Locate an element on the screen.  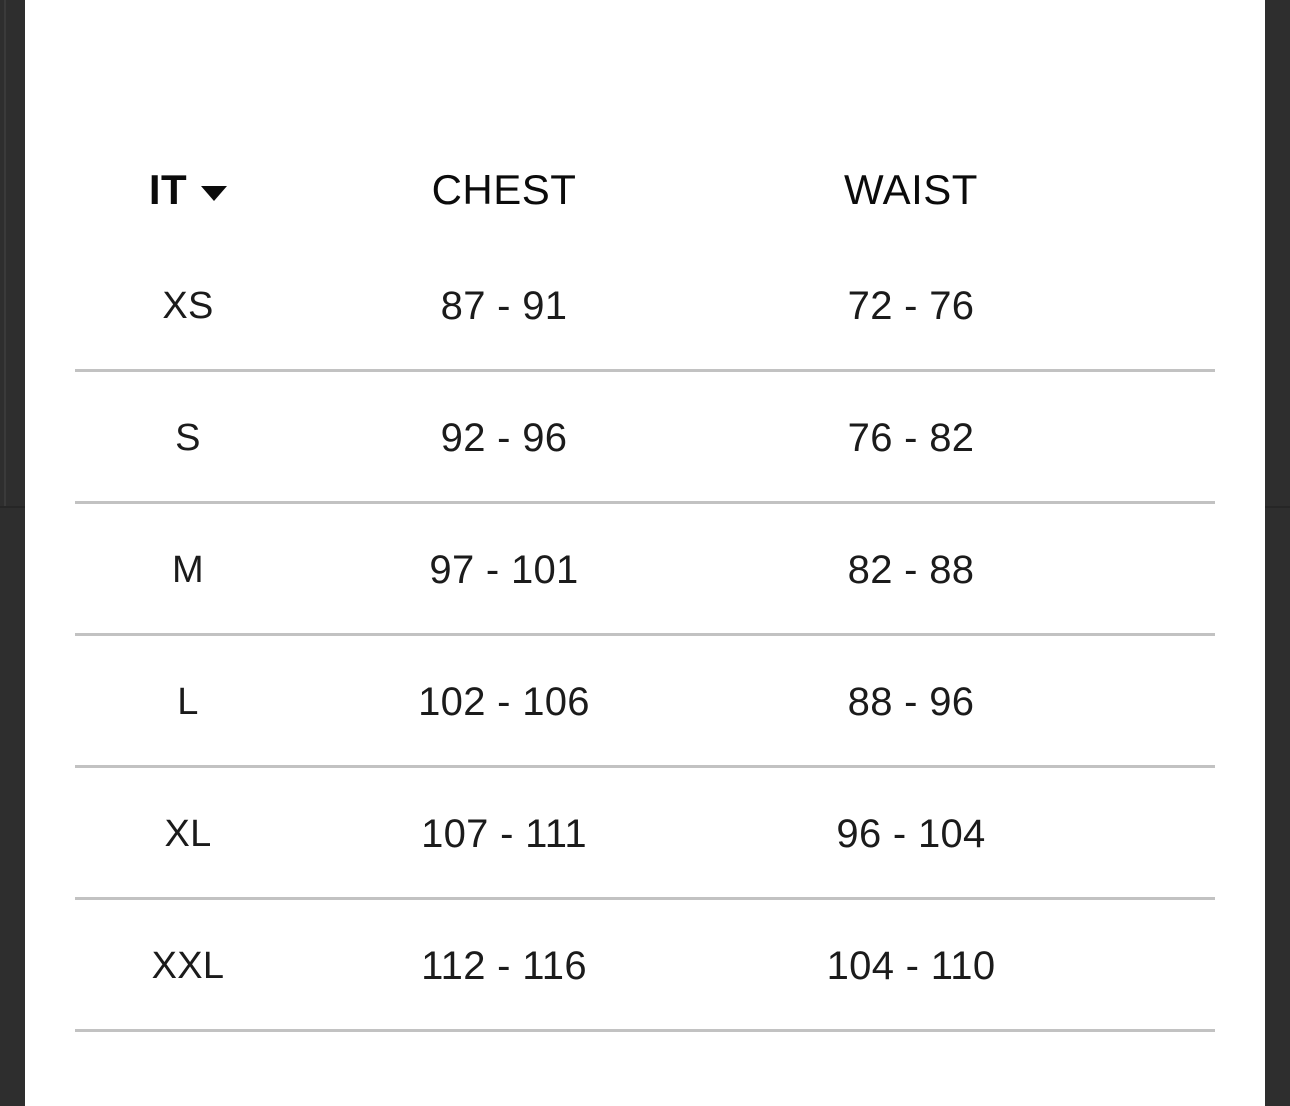
chevron-down-icon is located at coordinates (214, 193).